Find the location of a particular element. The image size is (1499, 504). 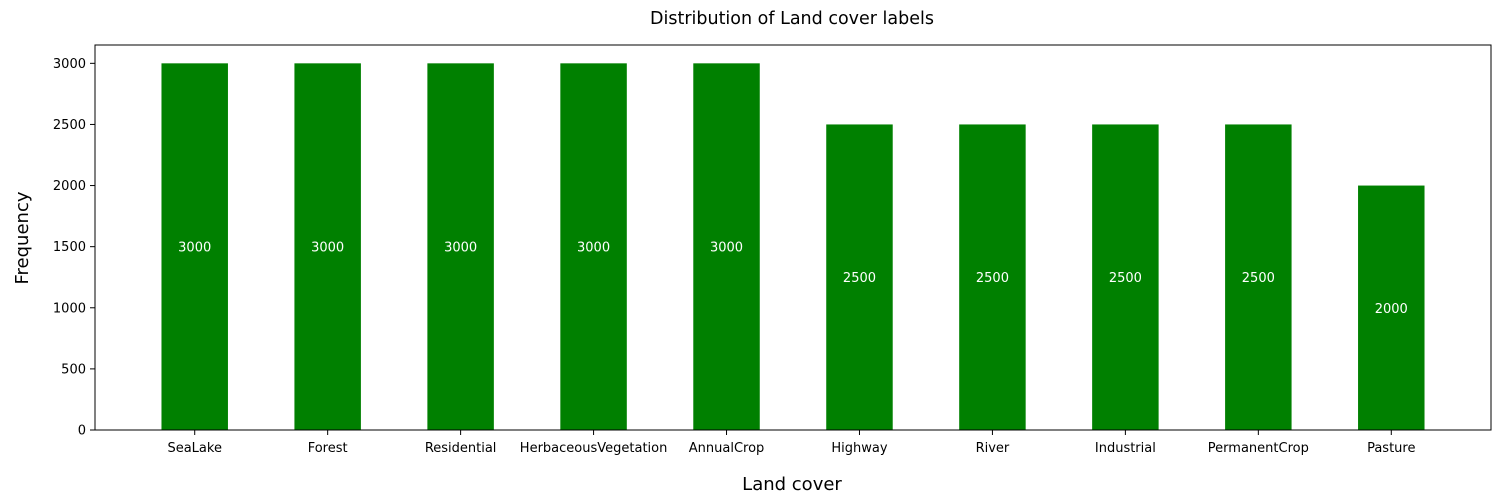

x-tick-label: Pasture is located at coordinates (1391, 448).